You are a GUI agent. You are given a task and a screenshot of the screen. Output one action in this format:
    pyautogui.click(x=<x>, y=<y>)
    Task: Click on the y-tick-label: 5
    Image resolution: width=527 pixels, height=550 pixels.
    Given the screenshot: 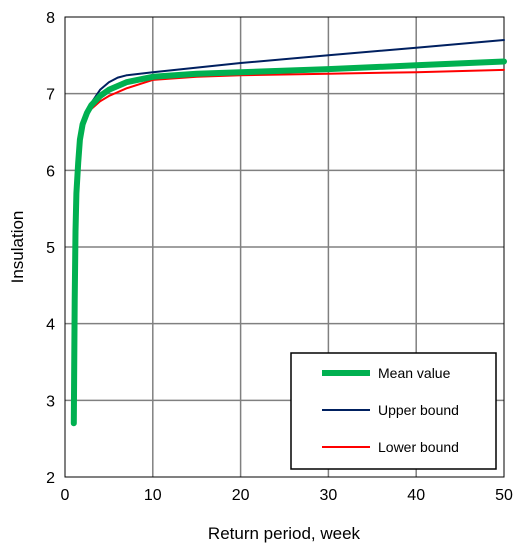 What is the action you would take?
    pyautogui.click(x=50, y=248)
    